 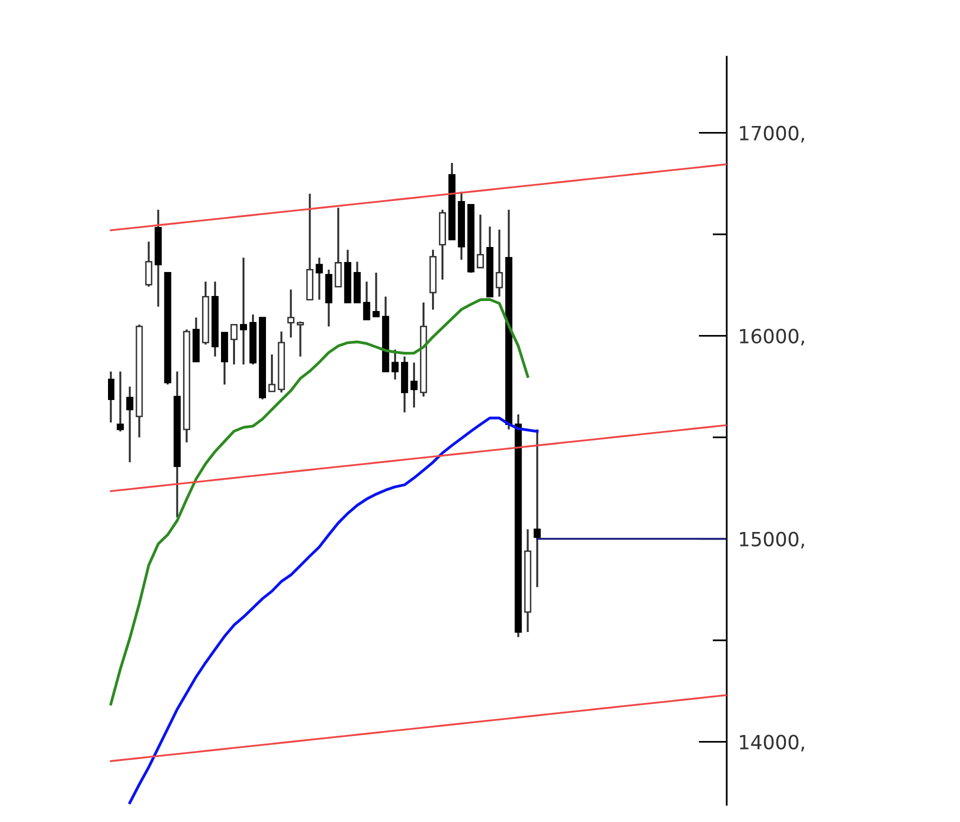 What do you see at coordinates (772, 540) in the screenshot?
I see `y-tick-label: 15000,` at bounding box center [772, 540].